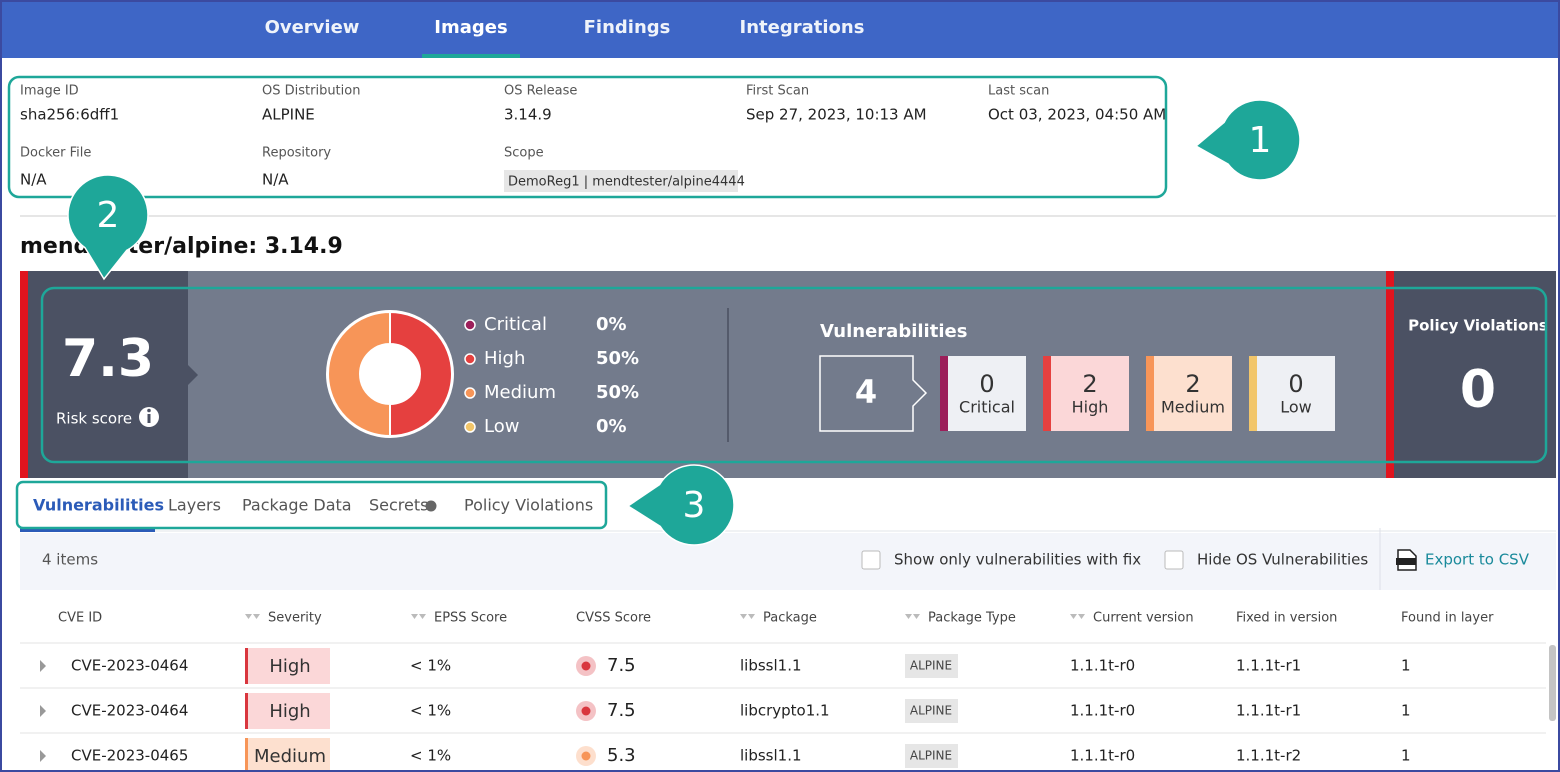 The height and width of the screenshot is (772, 1560). I want to click on package: libssl1.1, so click(771, 666).